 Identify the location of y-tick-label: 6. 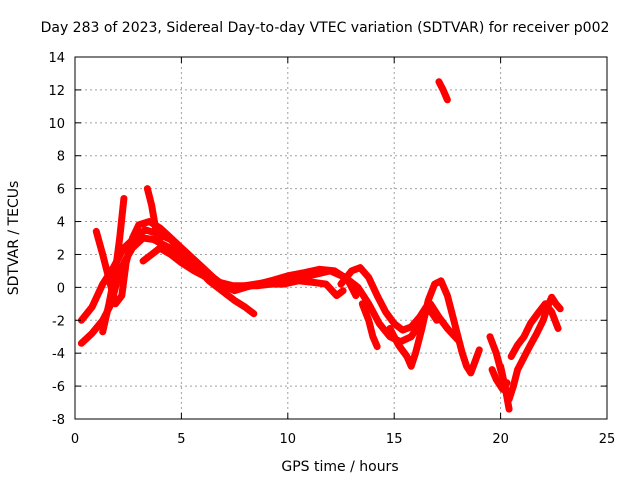
(61, 190).